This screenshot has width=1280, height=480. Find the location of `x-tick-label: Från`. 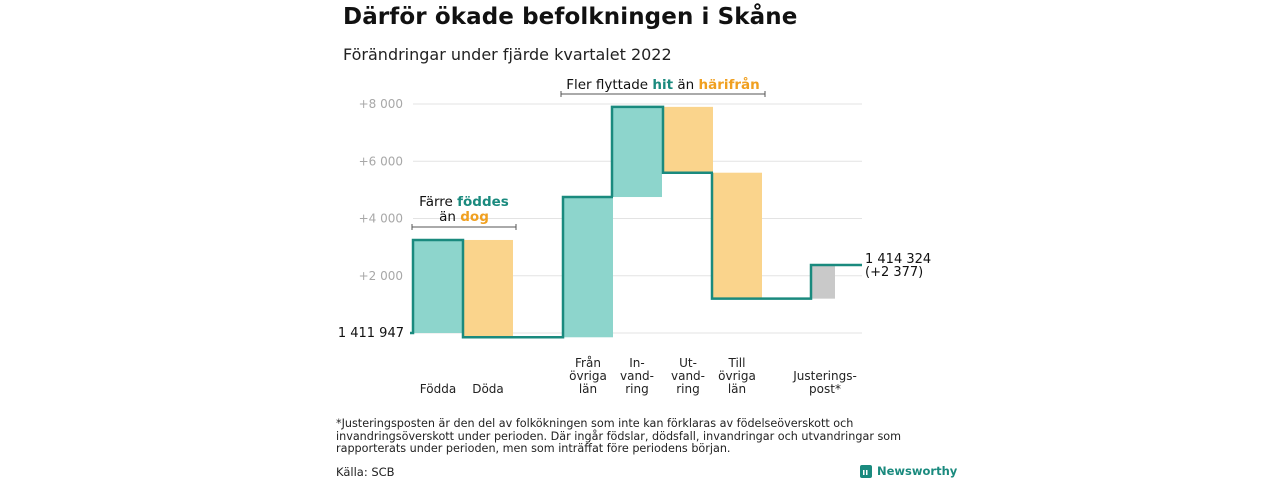

x-tick-label: Från is located at coordinates (588, 363).